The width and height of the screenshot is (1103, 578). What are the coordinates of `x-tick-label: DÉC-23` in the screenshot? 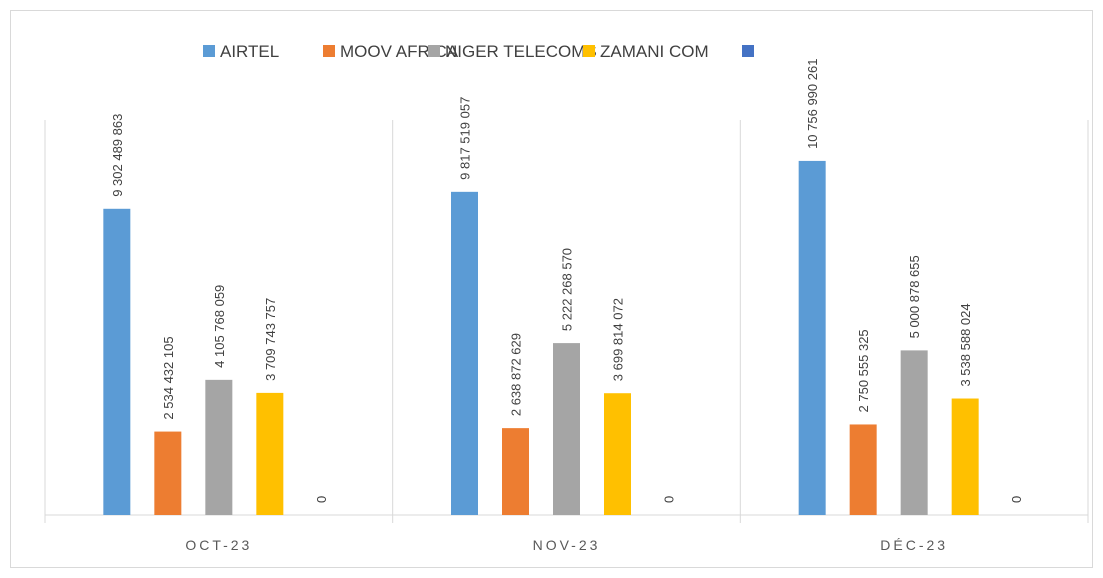 It's located at (914, 545).